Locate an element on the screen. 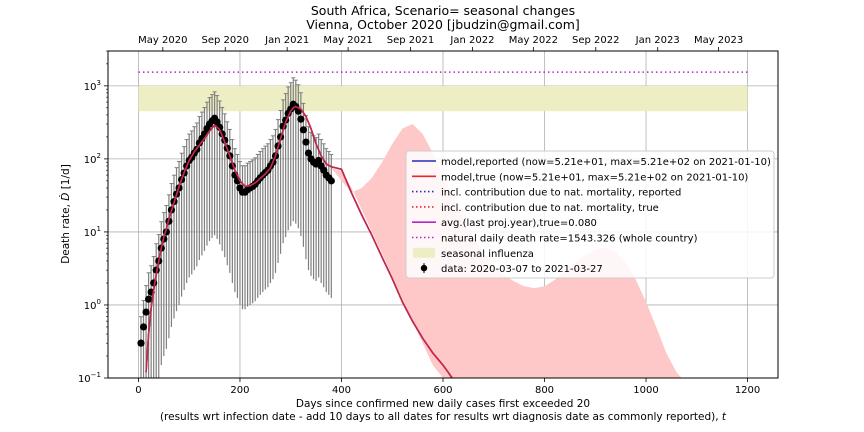 Image resolution: width=864 pixels, height=432 pixels. x-tick-label: 1200 is located at coordinates (747, 390).